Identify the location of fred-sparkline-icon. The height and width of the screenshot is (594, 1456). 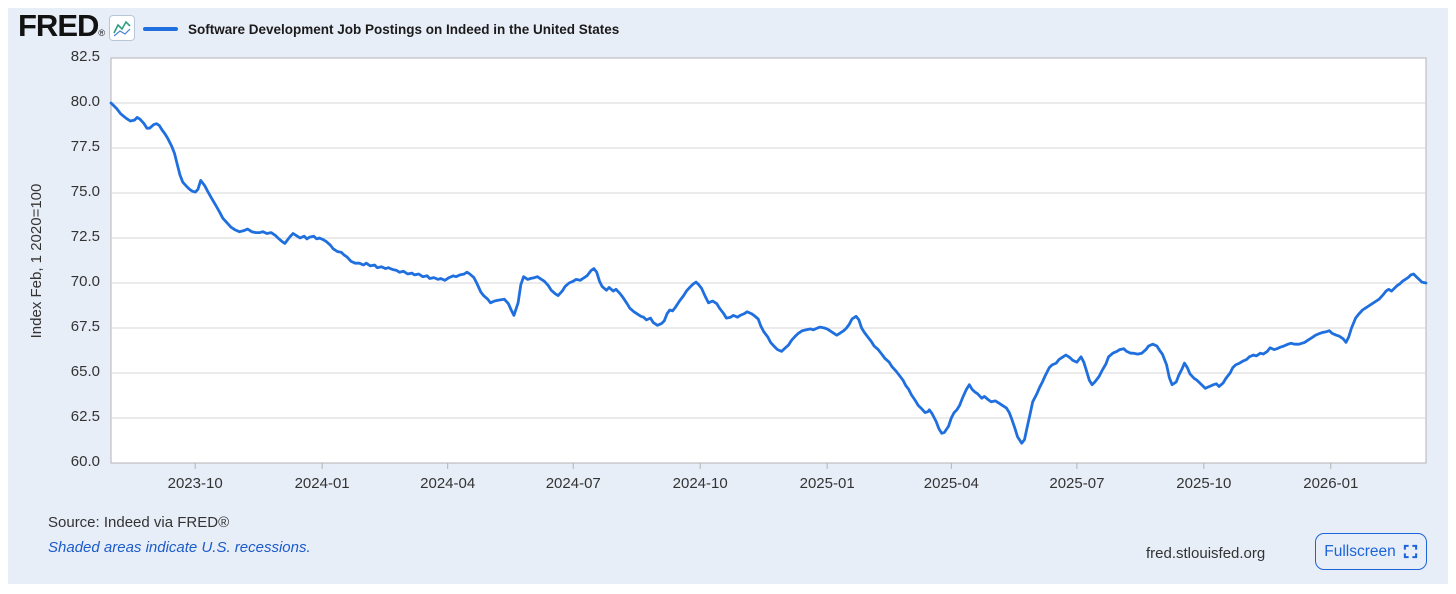
(122, 28).